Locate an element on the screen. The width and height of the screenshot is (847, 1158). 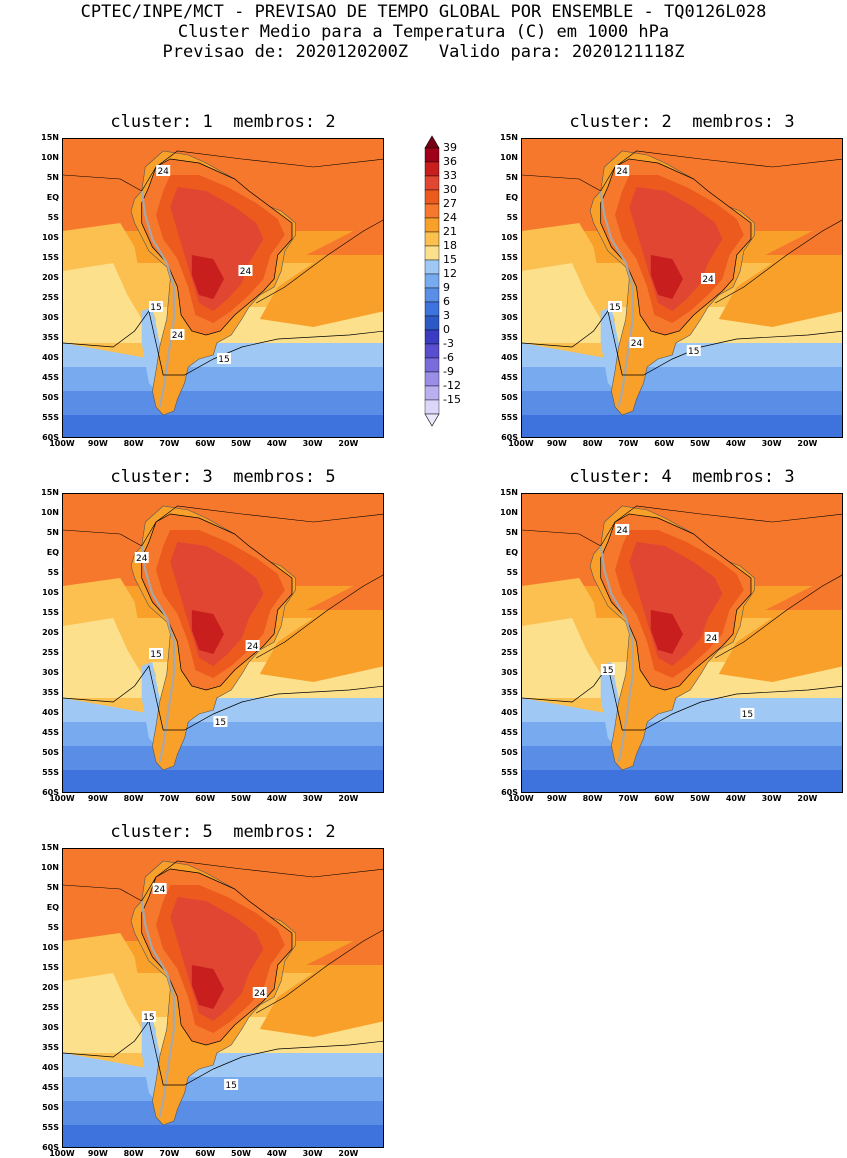
colorbar-tick-label: 12 is located at coordinates (450, 273).